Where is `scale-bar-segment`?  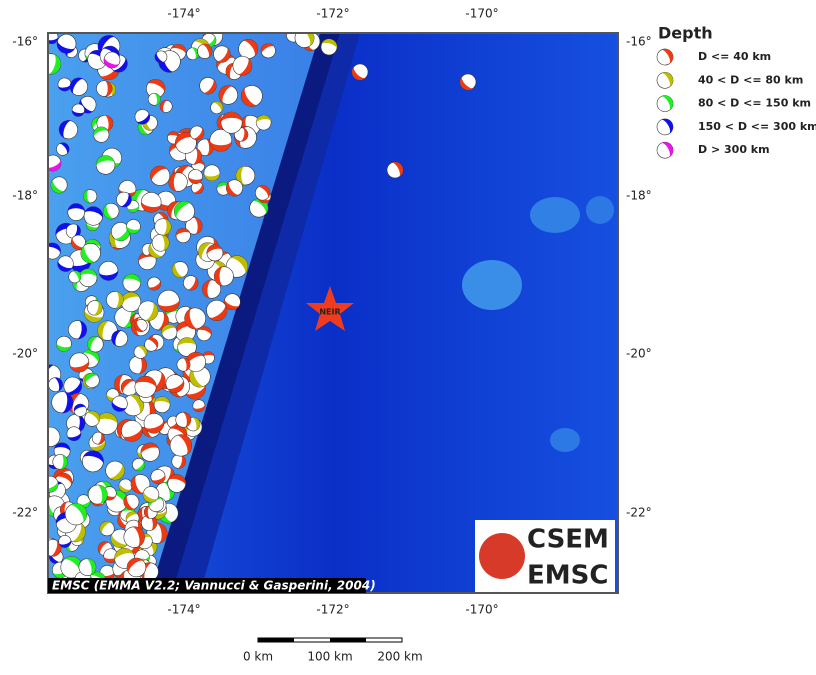
scale-bar-segment is located at coordinates (348, 640).